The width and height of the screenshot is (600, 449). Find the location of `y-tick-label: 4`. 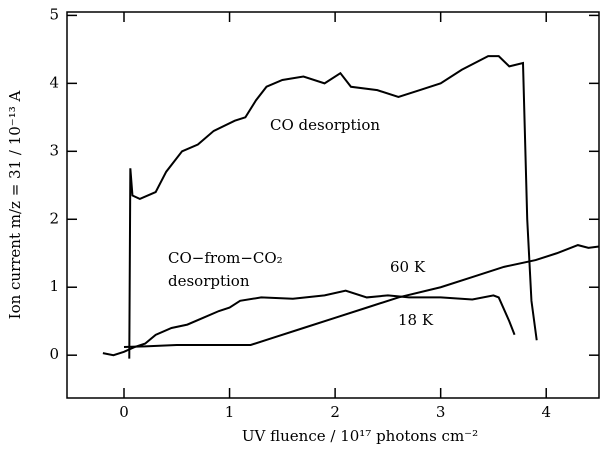

y-tick-label: 4 is located at coordinates (54, 82).